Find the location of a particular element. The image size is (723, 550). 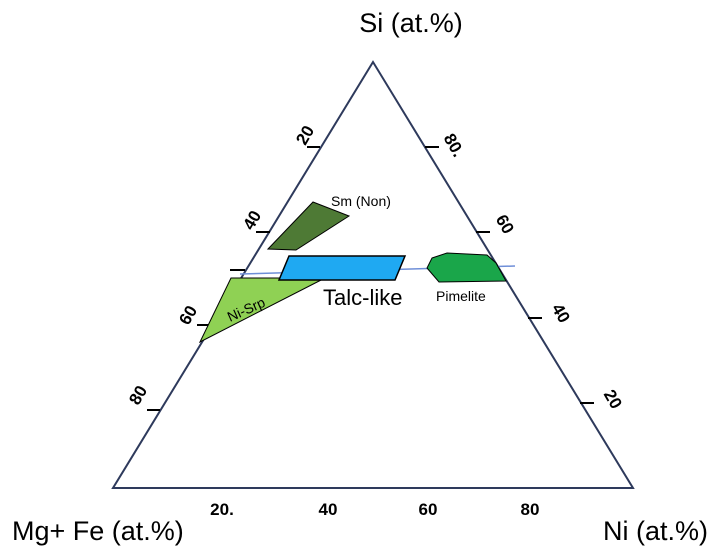

field-label-talc-like: Talc-like is located at coordinates (362, 297).